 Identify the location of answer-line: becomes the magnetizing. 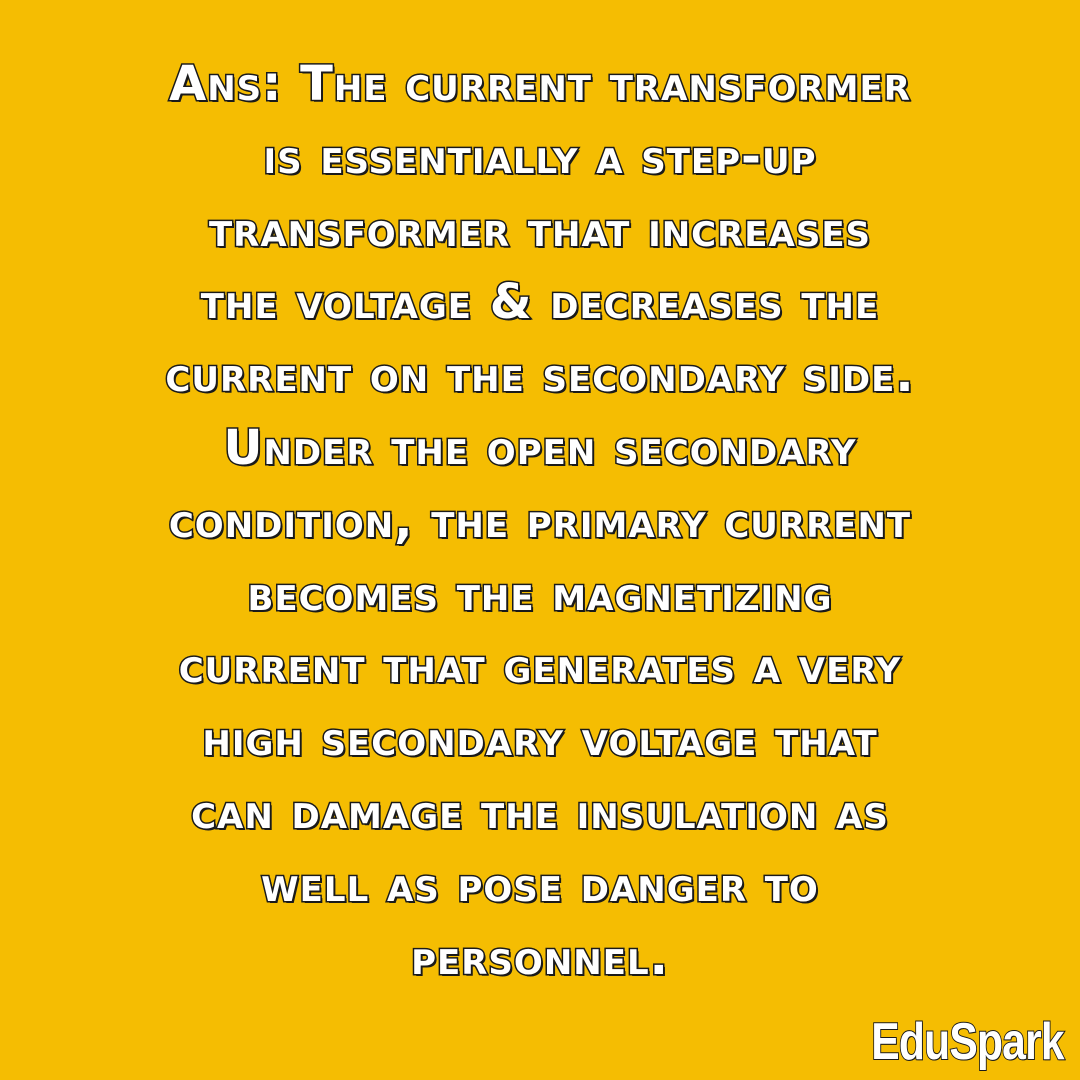
(539, 593).